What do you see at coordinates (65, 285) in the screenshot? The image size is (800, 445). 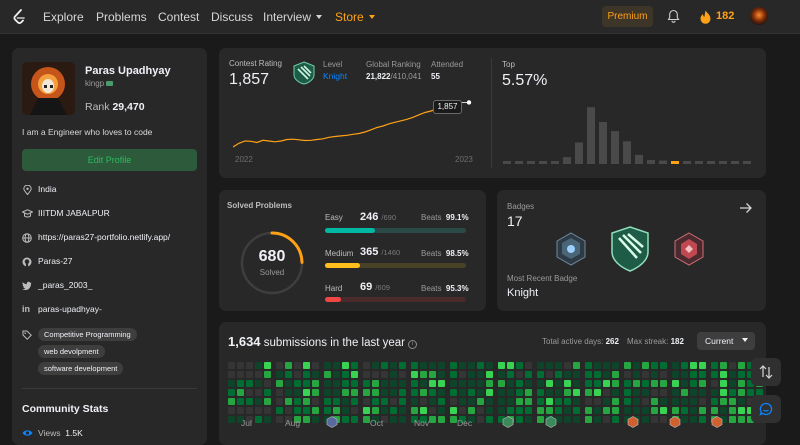 I see `profile-twitter-link: _paras_2003_` at bounding box center [65, 285].